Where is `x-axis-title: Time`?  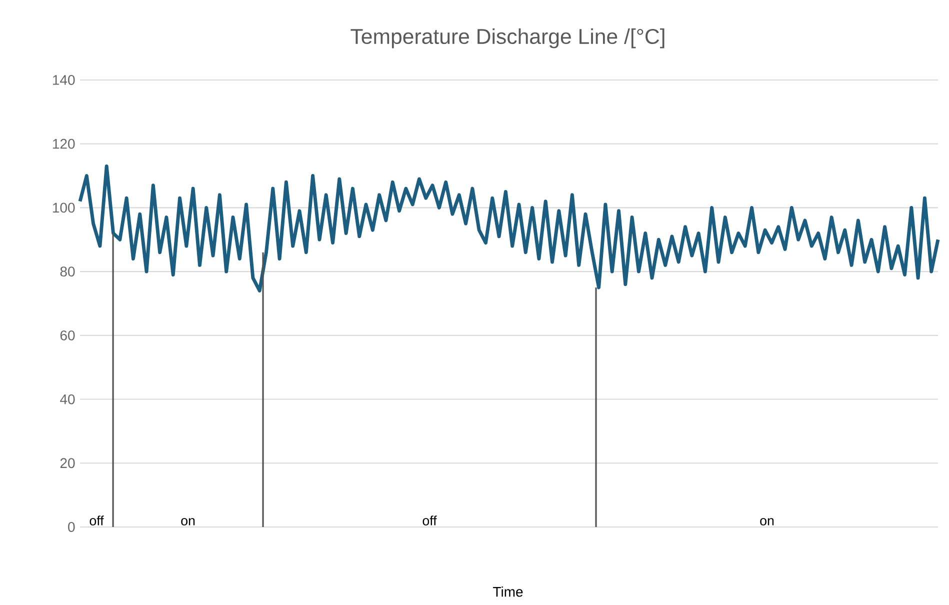 x-axis-title: Time is located at coordinates (508, 591).